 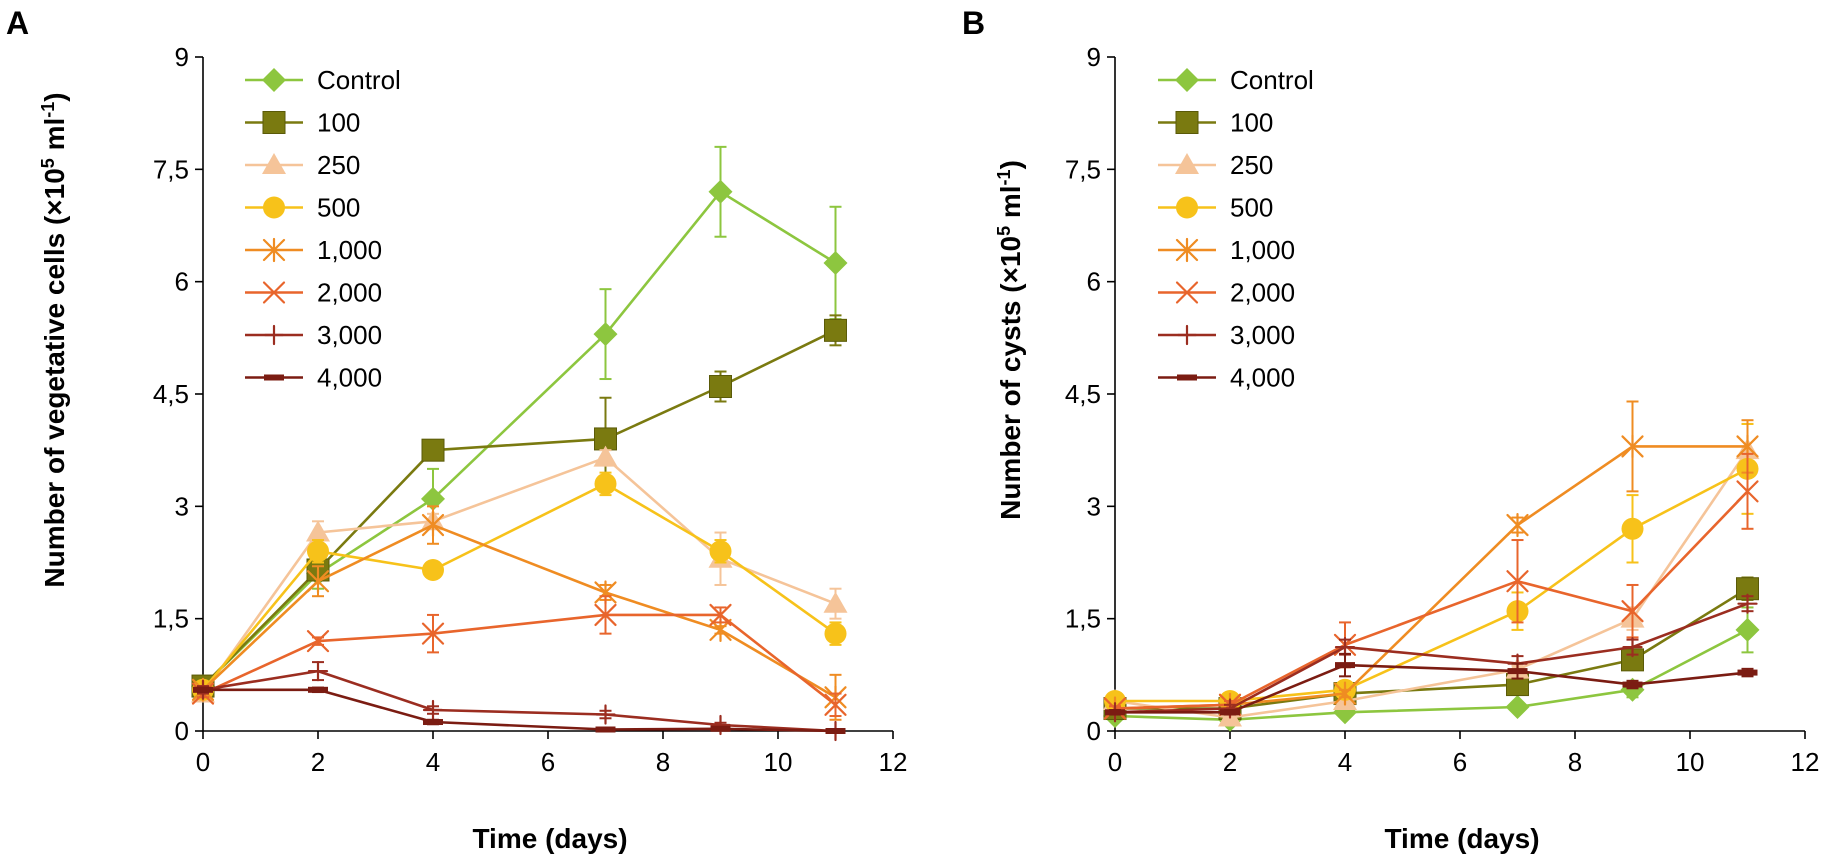 I want to click on y-tick-label: 9, so click(x=1094, y=57).